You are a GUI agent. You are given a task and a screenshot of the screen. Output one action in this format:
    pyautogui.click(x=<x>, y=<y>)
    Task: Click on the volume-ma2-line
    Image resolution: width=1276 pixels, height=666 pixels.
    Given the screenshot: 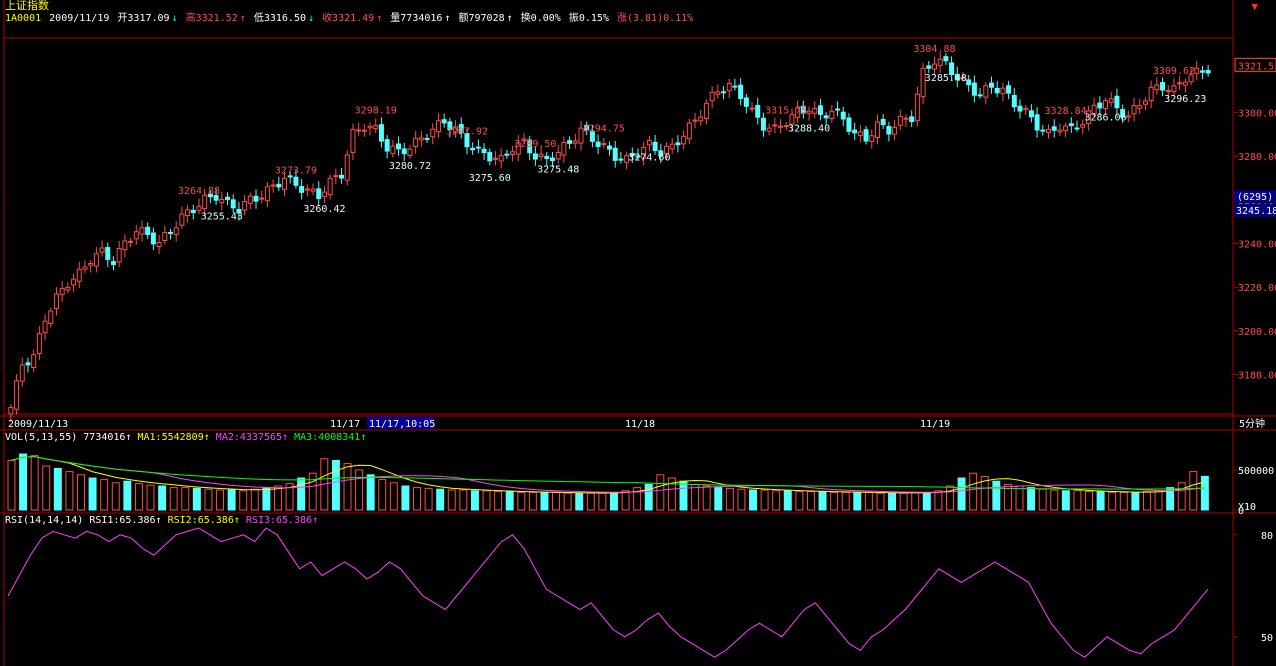 What is the action you would take?
    pyautogui.click(x=608, y=474)
    